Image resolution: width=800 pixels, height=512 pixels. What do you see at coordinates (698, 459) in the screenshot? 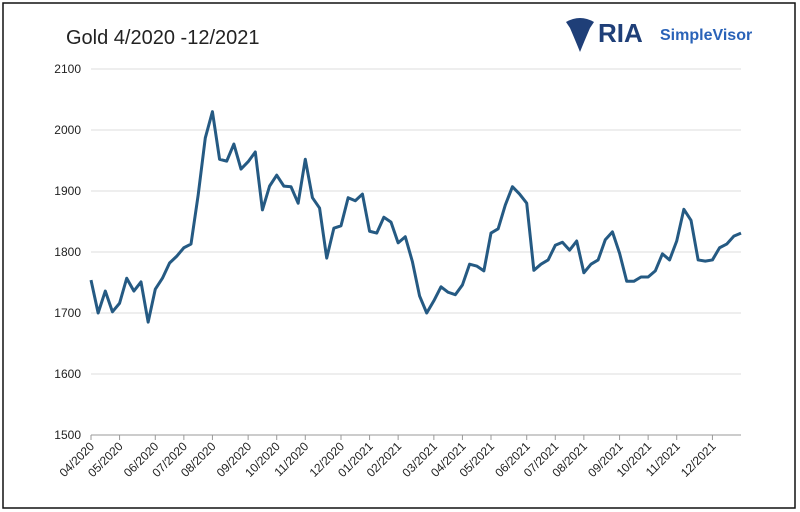
I see `x-tick-label: 12/2021` at bounding box center [698, 459].